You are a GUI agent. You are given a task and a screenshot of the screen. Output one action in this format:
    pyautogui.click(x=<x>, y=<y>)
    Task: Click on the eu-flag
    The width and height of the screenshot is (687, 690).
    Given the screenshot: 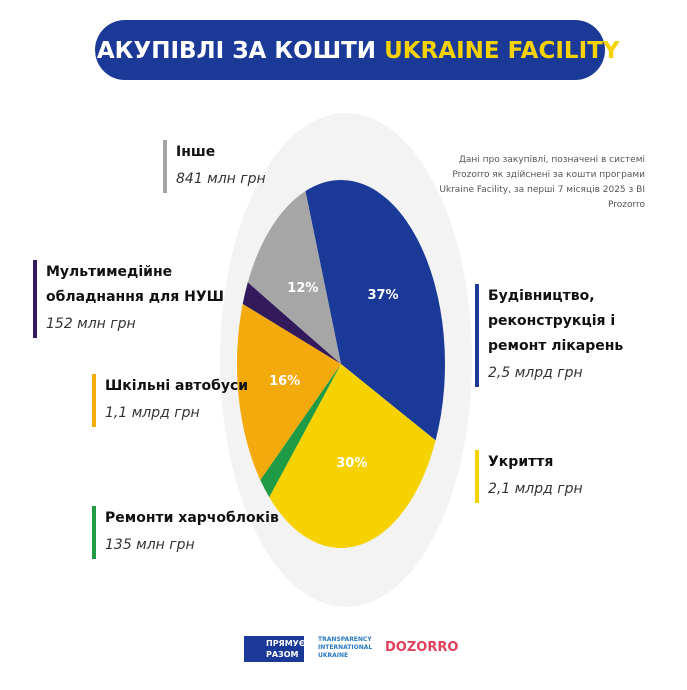 What is the action you would take?
    pyautogui.click(x=274, y=649)
    